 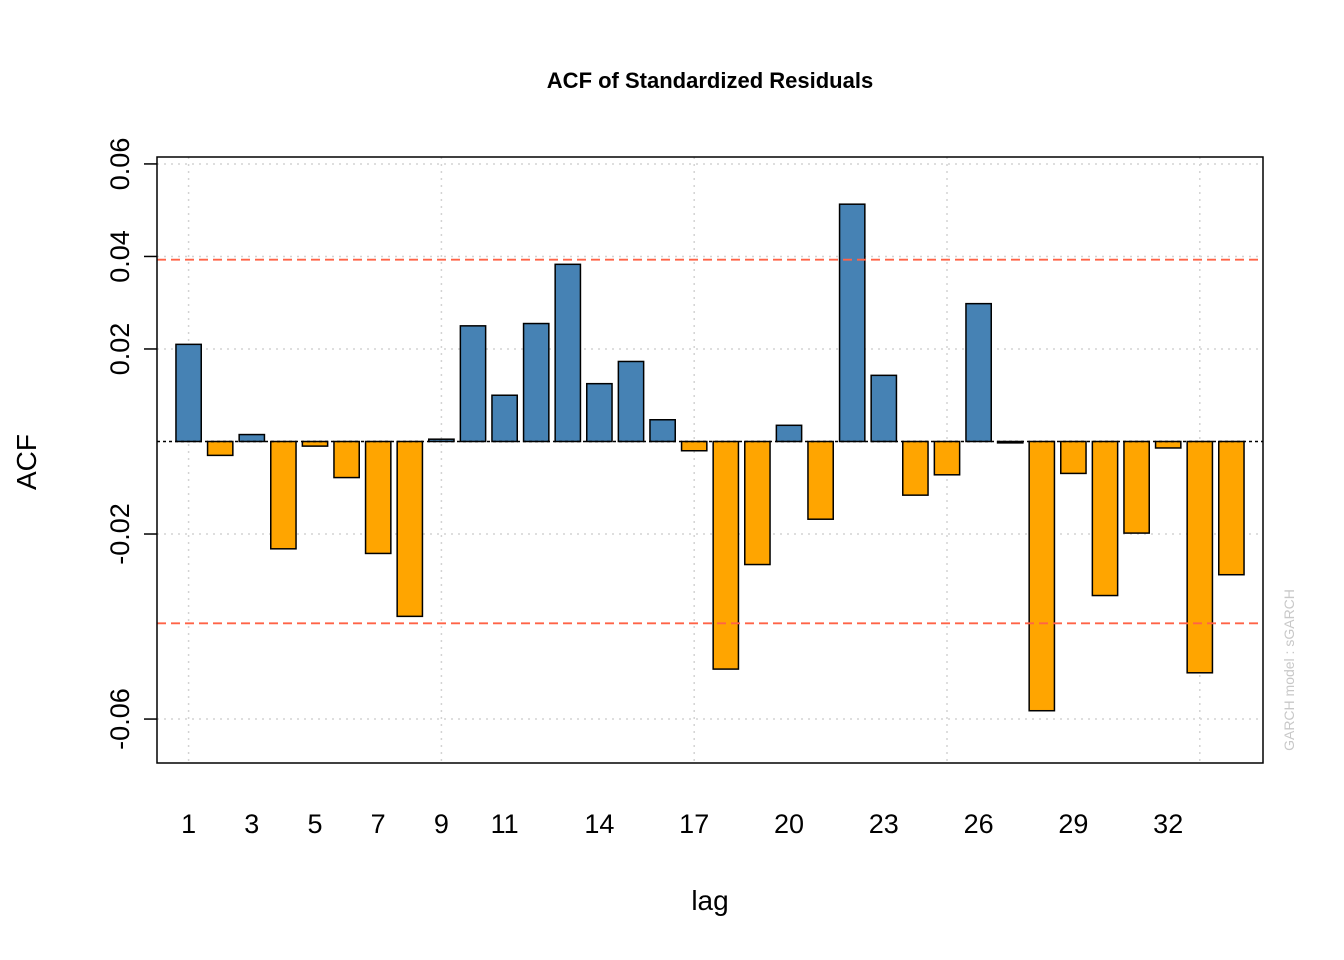 What do you see at coordinates (441, 824) in the screenshot?
I see `x-tick-label: 9` at bounding box center [441, 824].